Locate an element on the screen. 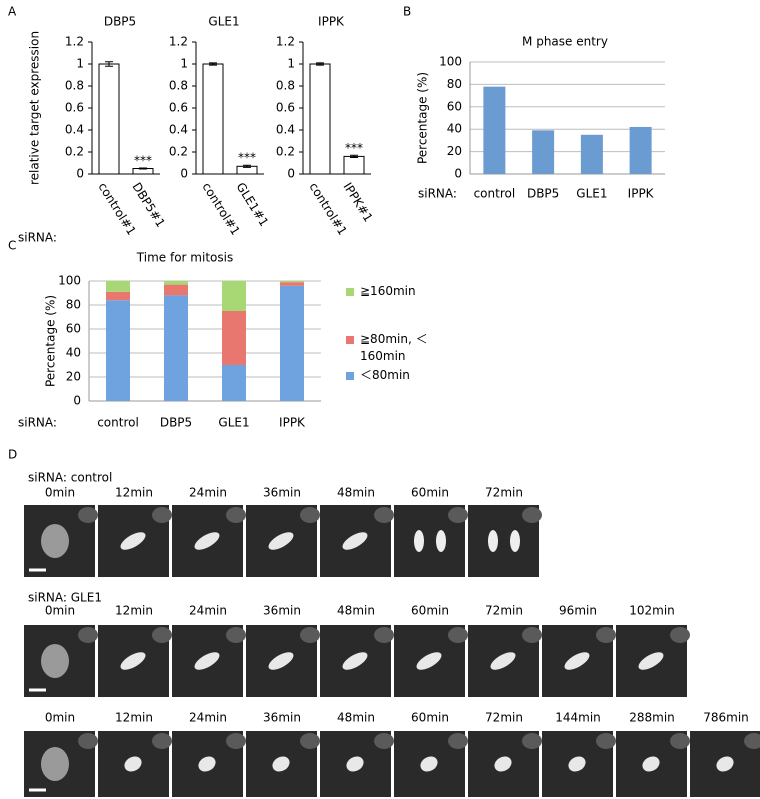 Image resolution: width=760 pixels, height=799 pixels. panel-label: C is located at coordinates (12, 246).